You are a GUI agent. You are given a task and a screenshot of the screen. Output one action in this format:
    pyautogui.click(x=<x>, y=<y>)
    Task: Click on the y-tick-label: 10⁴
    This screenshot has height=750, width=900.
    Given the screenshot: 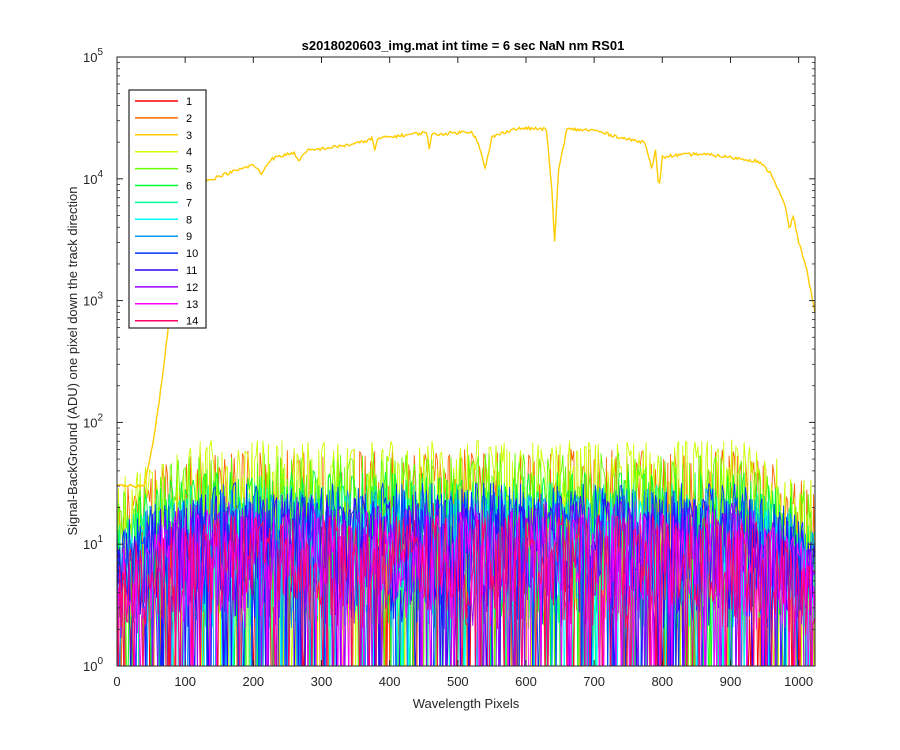 What is the action you would take?
    pyautogui.click(x=93, y=178)
    